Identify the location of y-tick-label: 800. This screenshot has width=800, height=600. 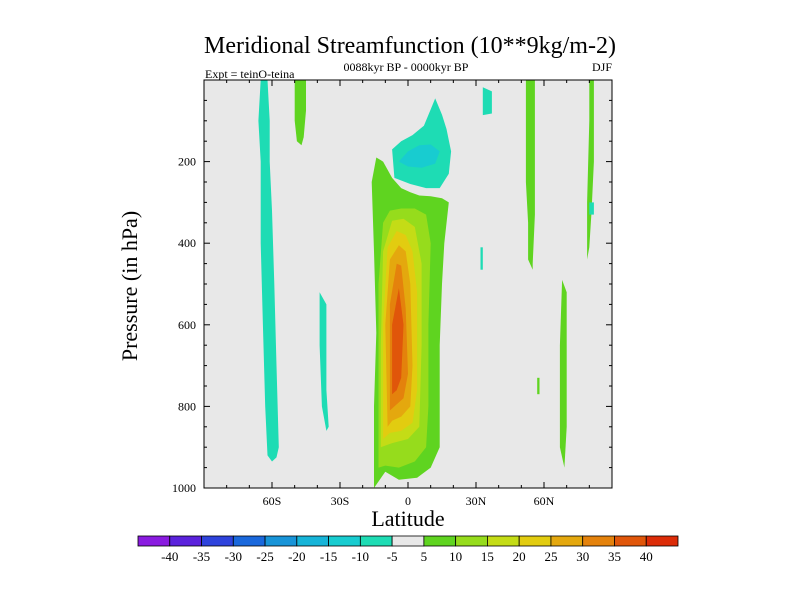
(187, 406).